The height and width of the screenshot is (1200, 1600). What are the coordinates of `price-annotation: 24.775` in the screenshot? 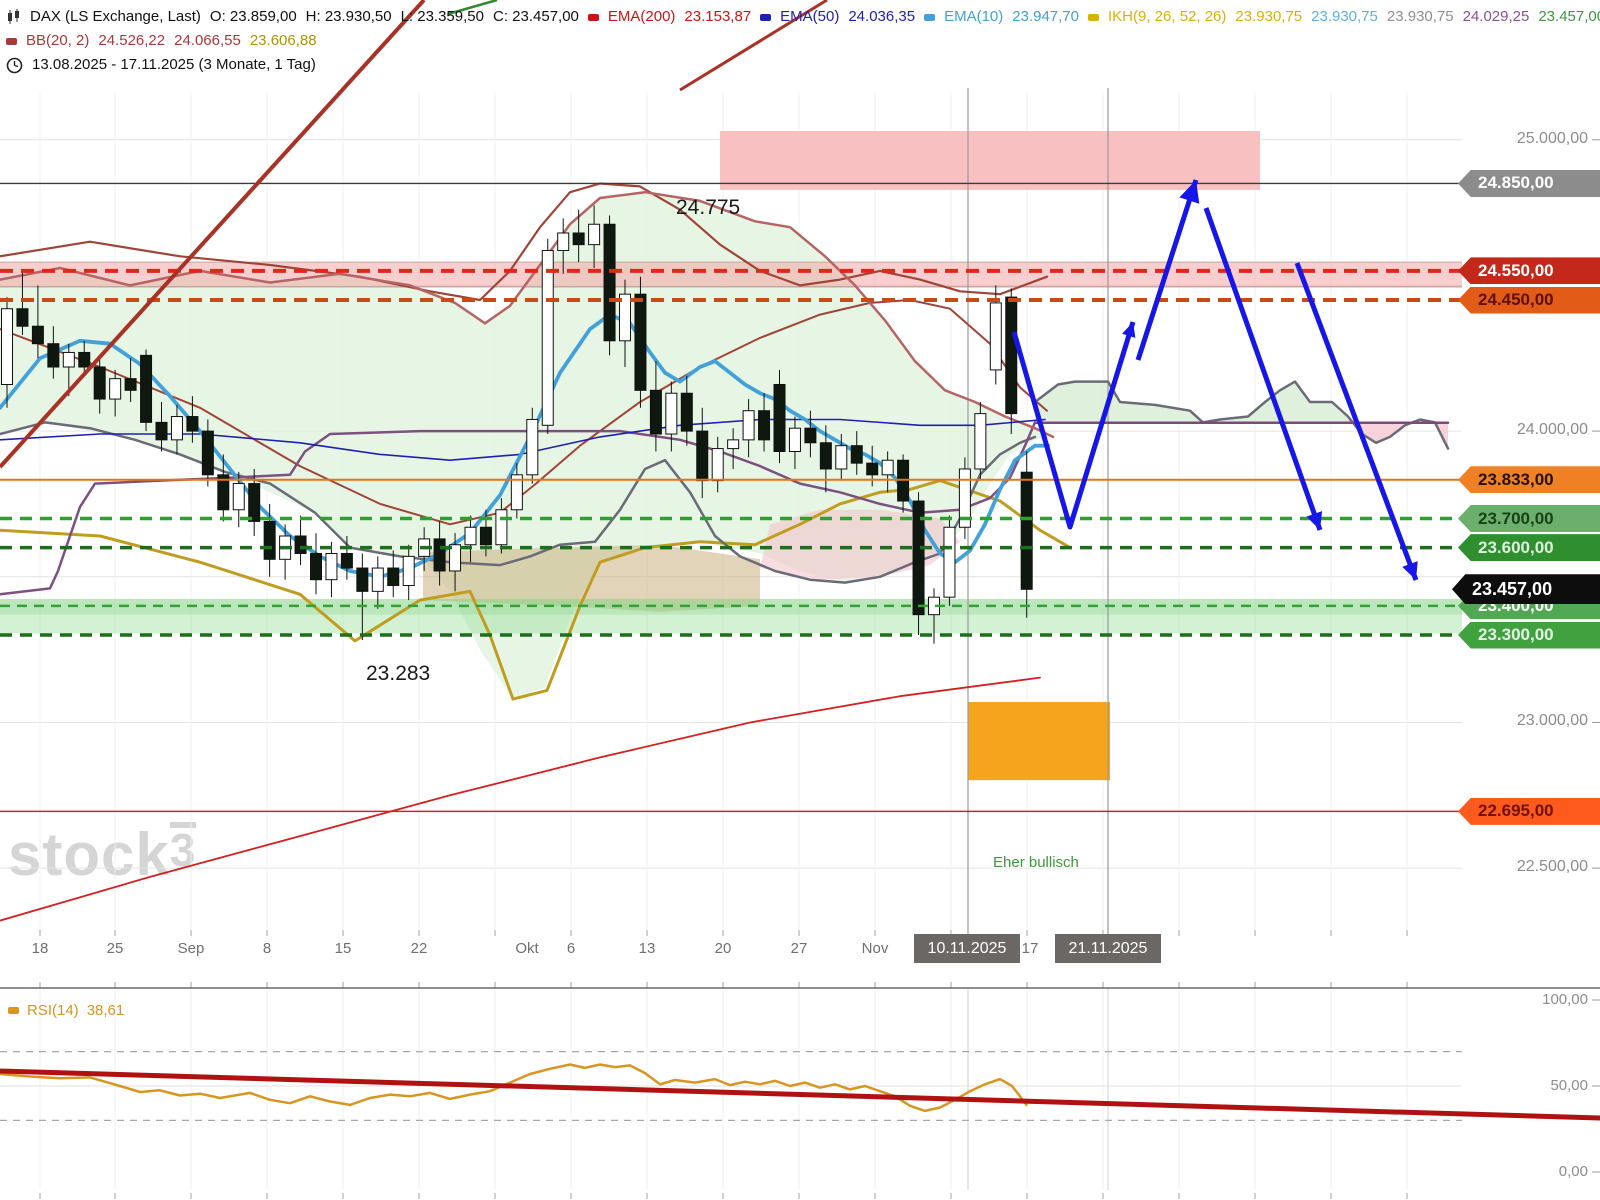 It's located at (708, 207).